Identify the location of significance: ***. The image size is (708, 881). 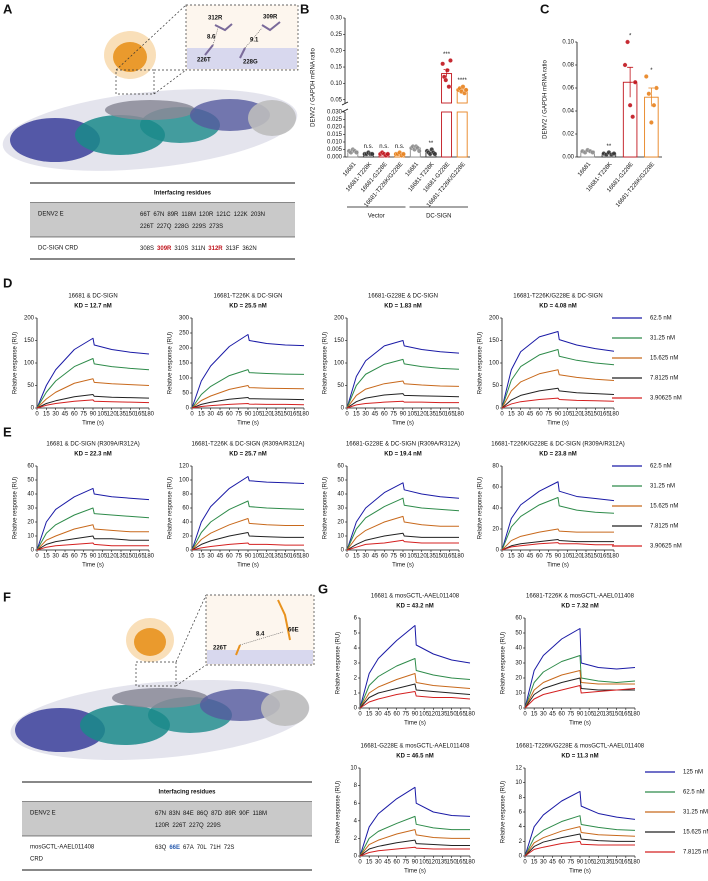
(447, 55).